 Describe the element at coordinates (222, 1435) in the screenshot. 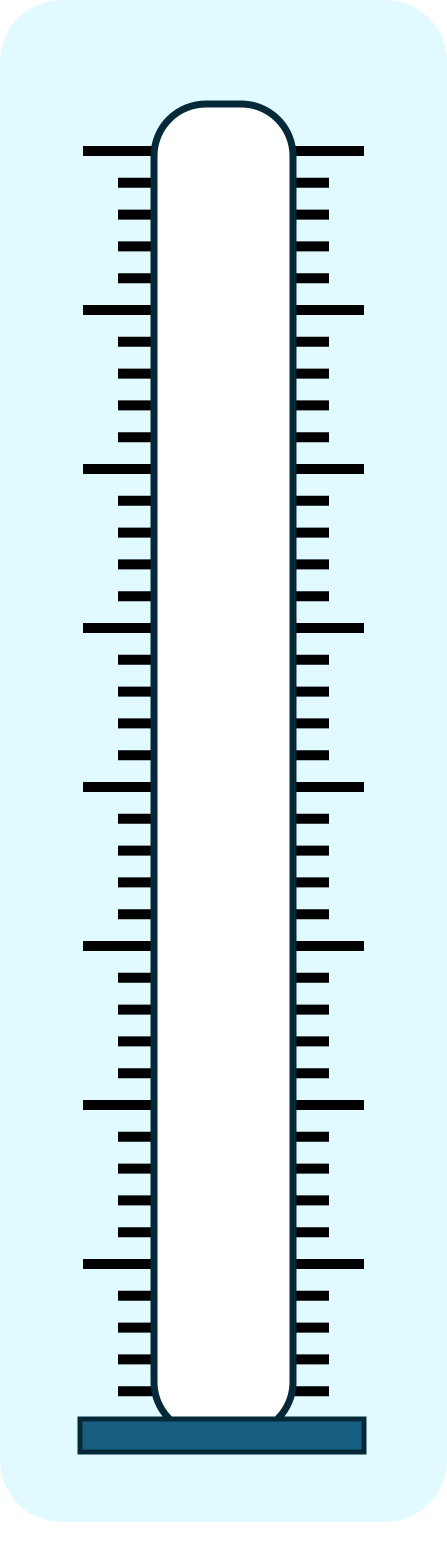

I see `thermometer-base` at that location.